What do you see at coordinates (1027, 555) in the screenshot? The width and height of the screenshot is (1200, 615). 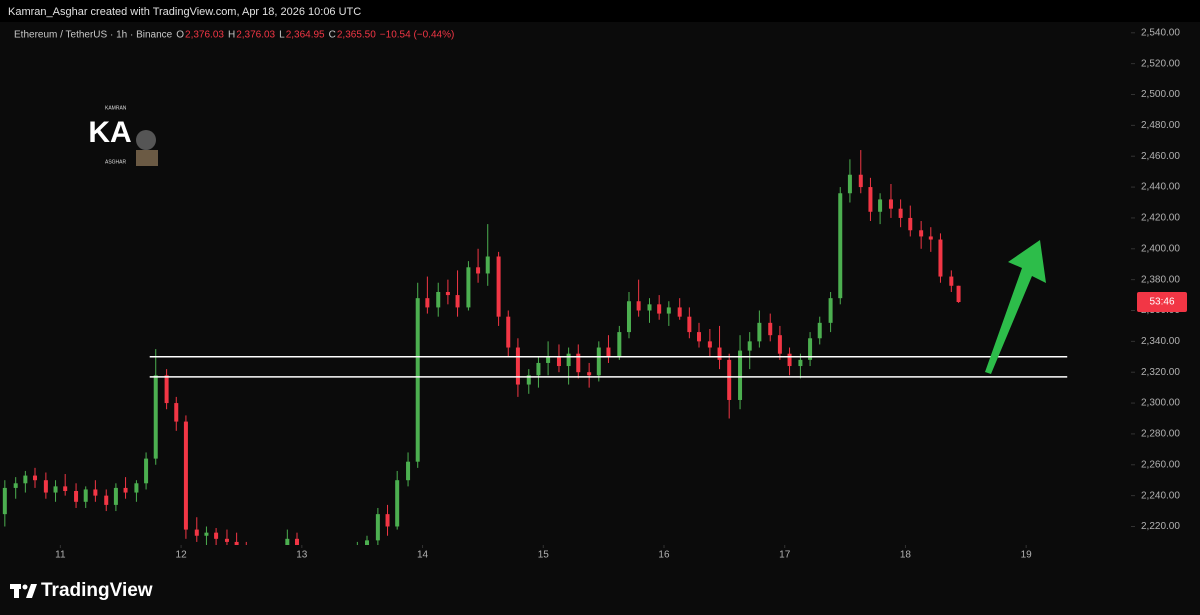 I see `x-tick-label: 19` at bounding box center [1027, 555].